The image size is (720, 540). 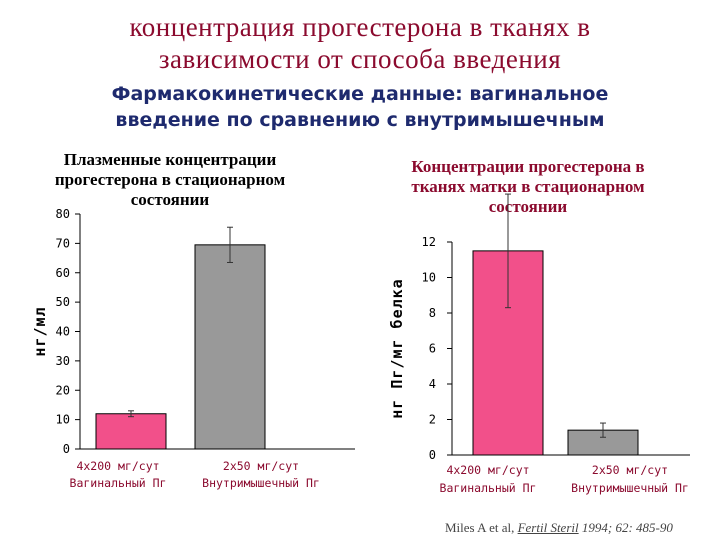 What do you see at coordinates (63, 332) in the screenshot?
I see `y-tick-label: 40` at bounding box center [63, 332].